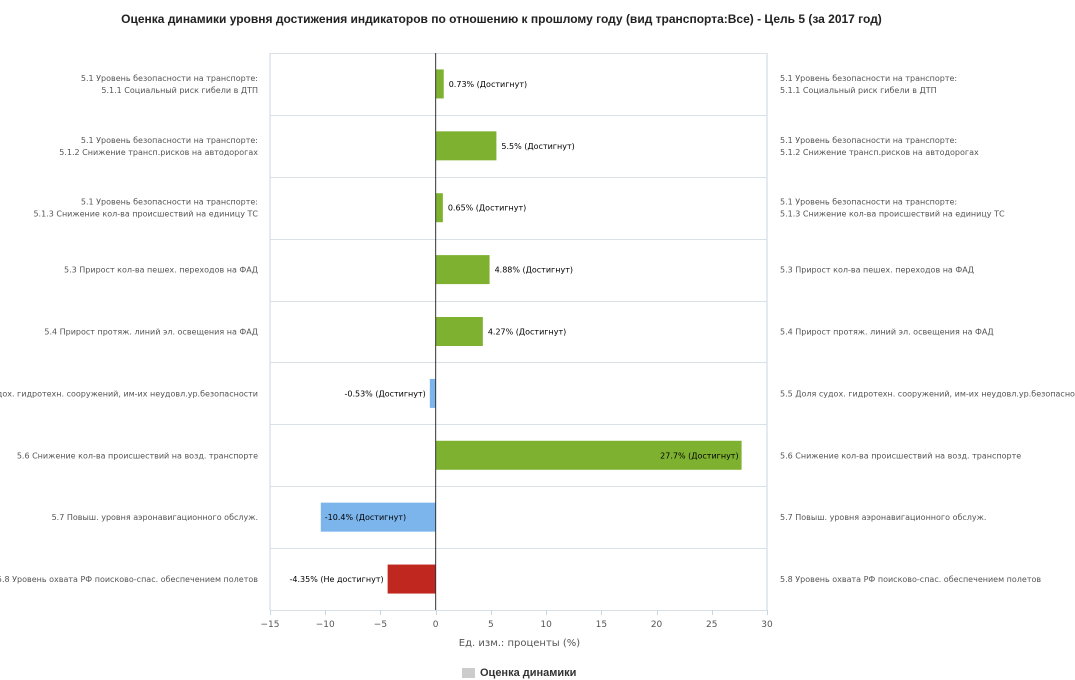  Describe the element at coordinates (528, 673) in the screenshot. I see `legend-label: Оценка динамики` at that location.